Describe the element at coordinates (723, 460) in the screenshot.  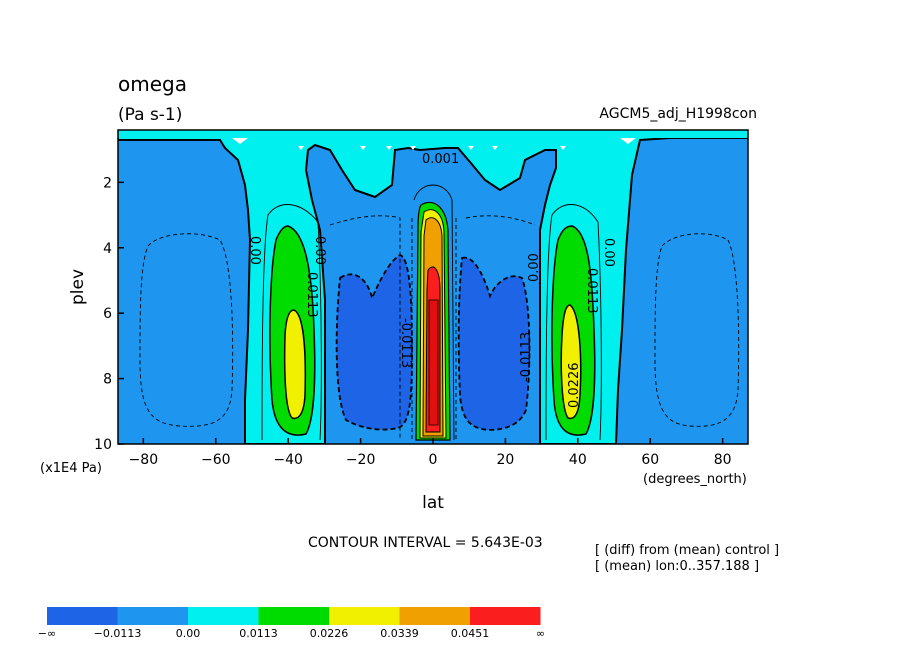
I see `x-tick-label: 80` at that location.